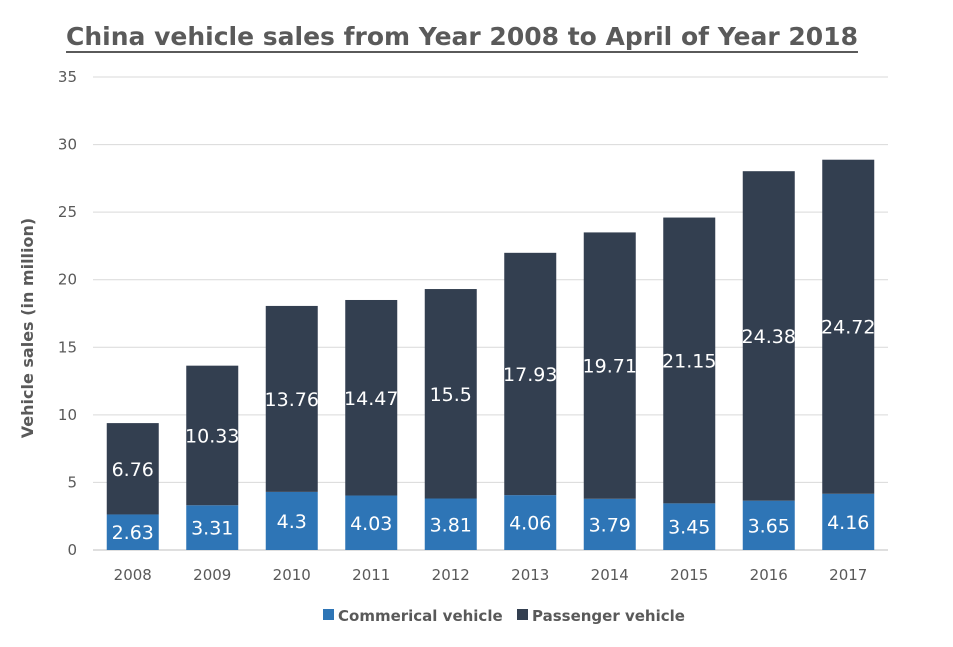 This screenshot has width=953, height=647. I want to click on y-axis-label: Vehicle sales (in million), so click(27, 328).